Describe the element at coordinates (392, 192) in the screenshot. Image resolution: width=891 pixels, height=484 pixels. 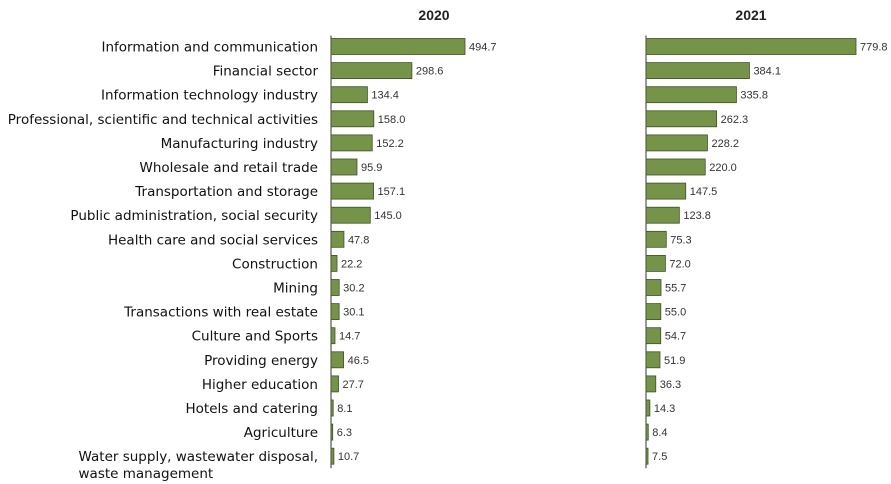
I see `data-label: 157.1` at that location.